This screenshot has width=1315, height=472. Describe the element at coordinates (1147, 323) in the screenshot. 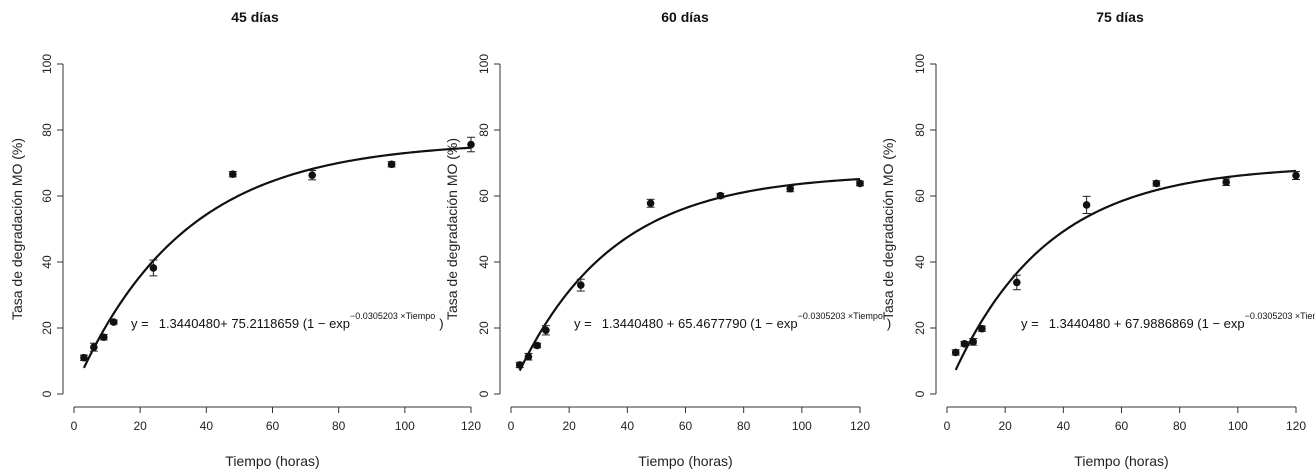

I see `equation-body: 1.3440480 + 67.9886869 (1 − exp` at that location.